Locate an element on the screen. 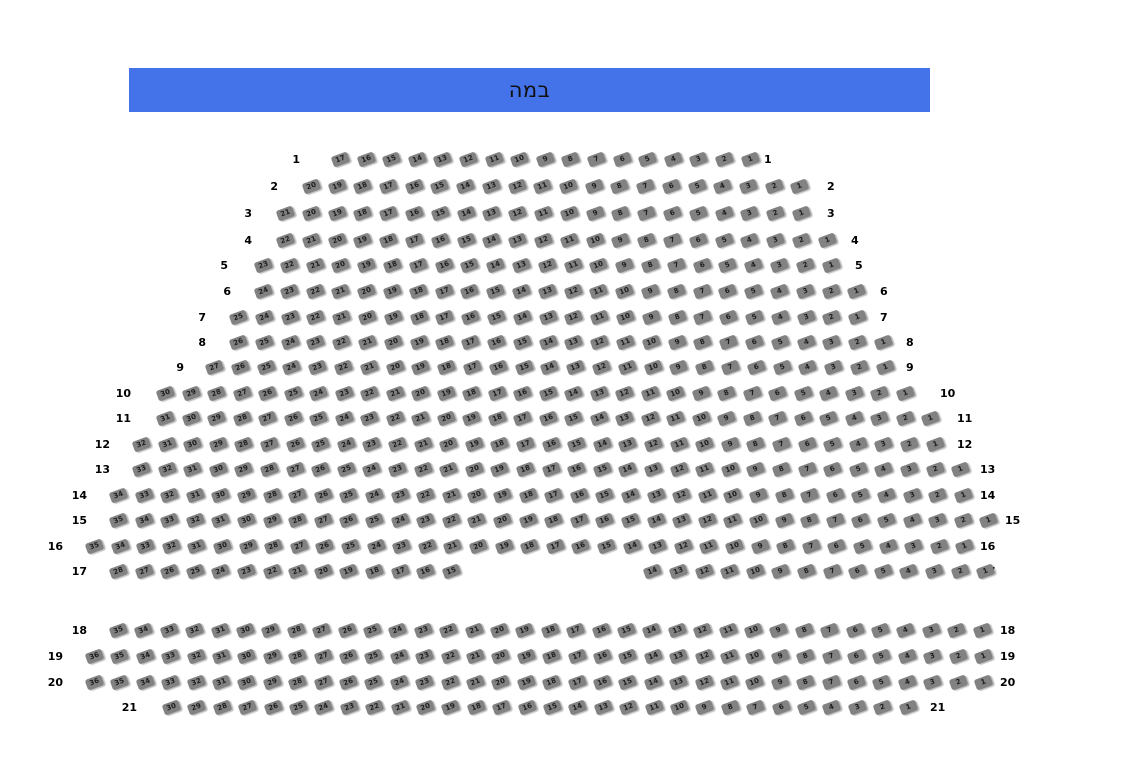  seat-r14-s21: 21 is located at coordinates (451, 495).